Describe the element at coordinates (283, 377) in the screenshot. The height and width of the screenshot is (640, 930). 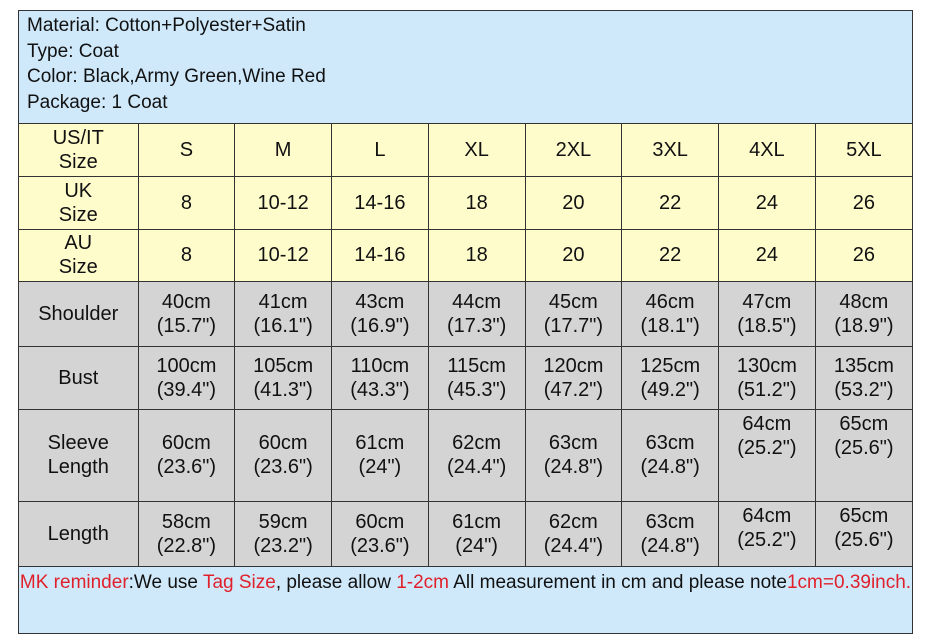
I see `table-cell: 105cm (41.3")` at that location.